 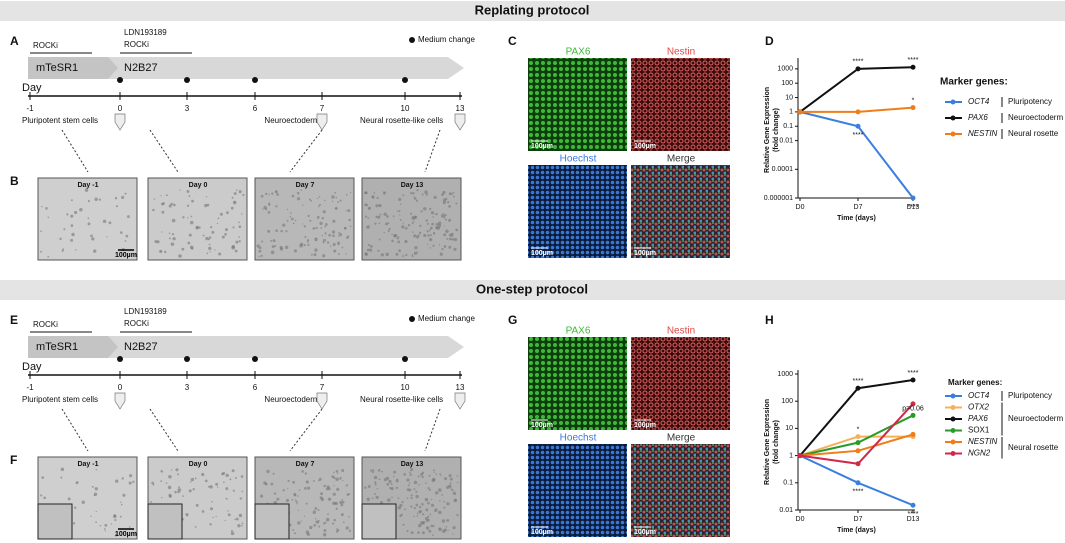 What do you see at coordinates (460, 122) in the screenshot?
I see `tube-icon` at bounding box center [460, 122].